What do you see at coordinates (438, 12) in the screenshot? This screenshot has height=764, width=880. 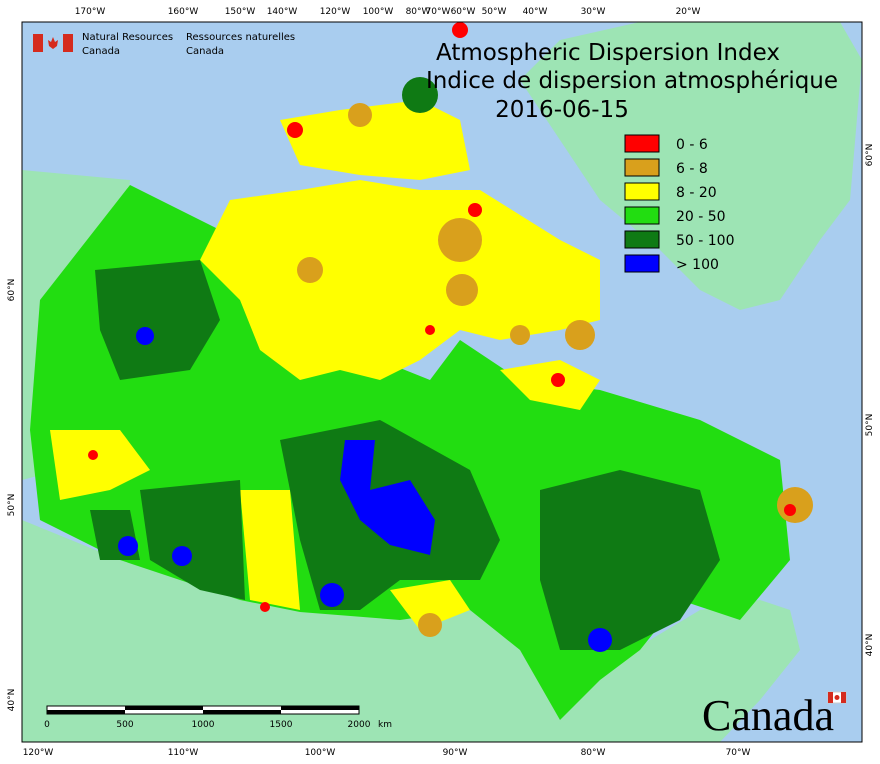 I see `top-axis-label: 70°W` at bounding box center [438, 12].